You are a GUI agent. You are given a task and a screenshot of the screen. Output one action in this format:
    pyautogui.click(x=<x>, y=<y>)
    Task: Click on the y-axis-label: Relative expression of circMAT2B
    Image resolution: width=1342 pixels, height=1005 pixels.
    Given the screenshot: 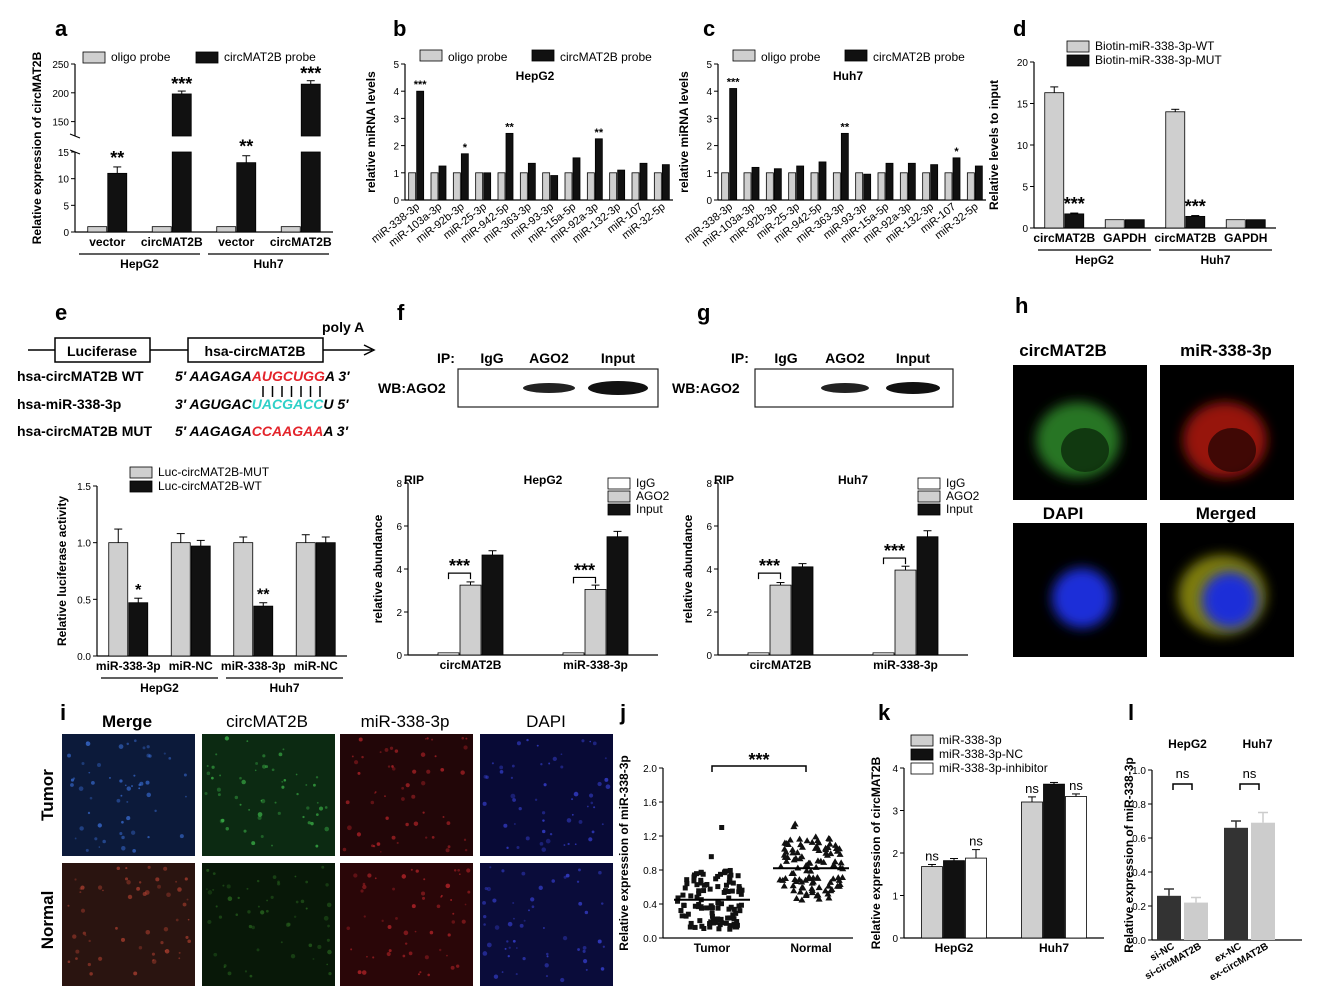 What is the action you would take?
    pyautogui.click(x=876, y=852)
    